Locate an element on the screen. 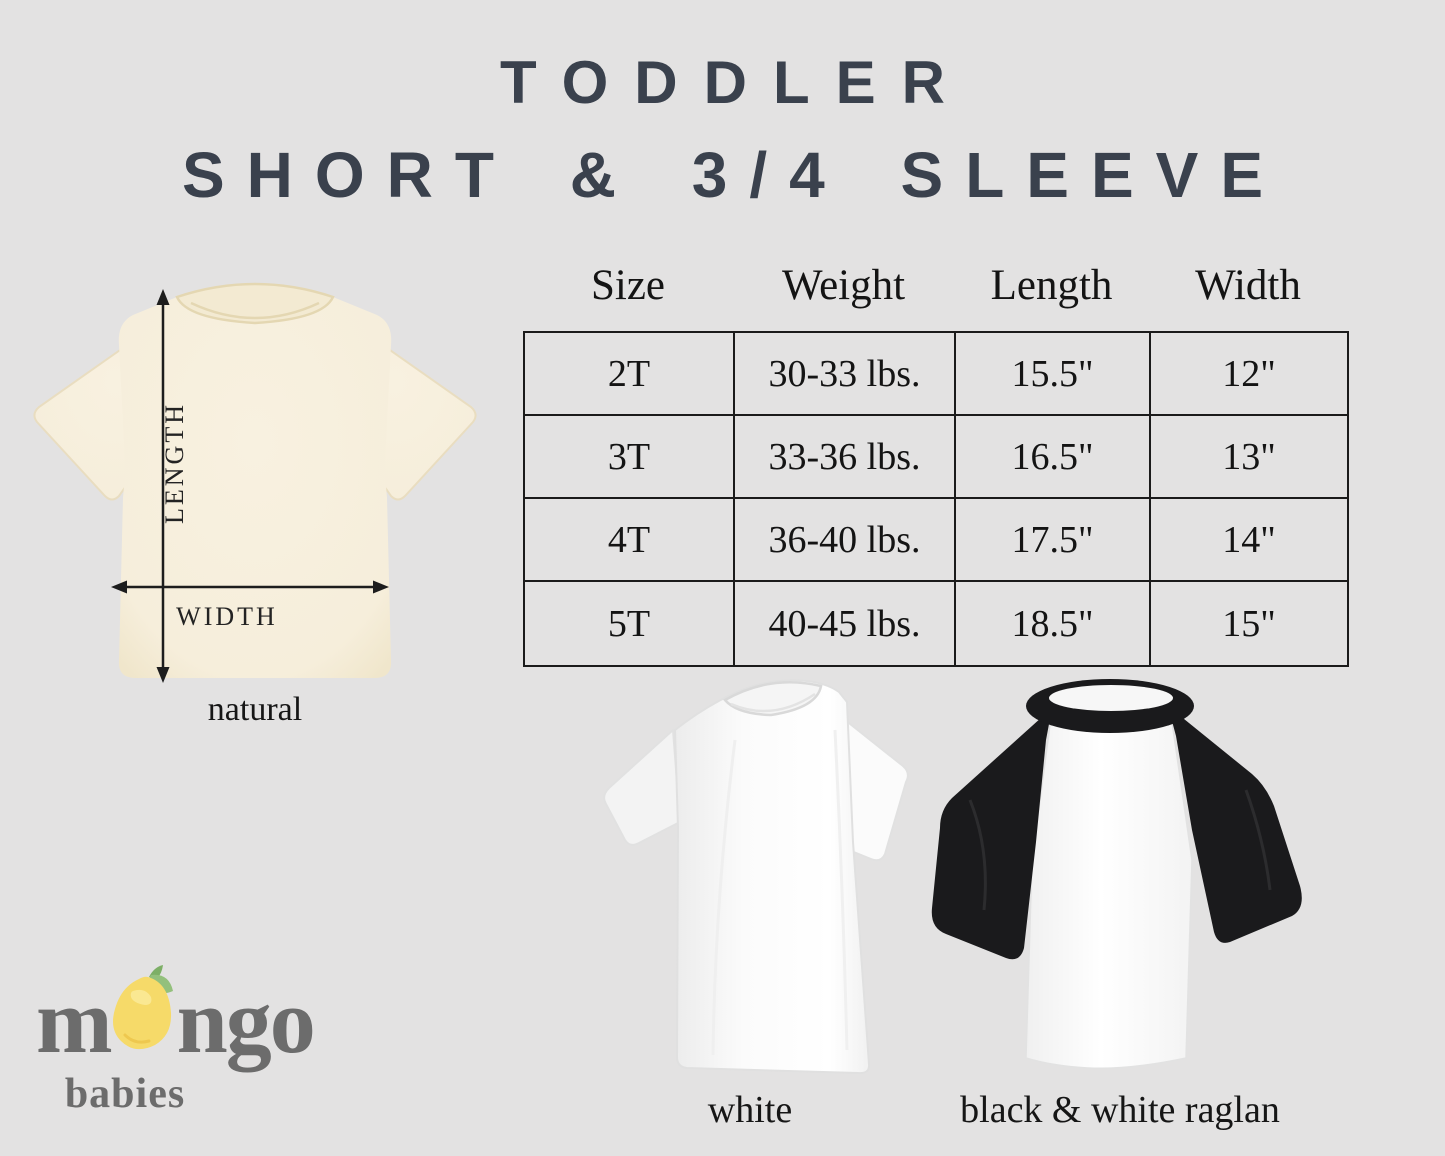  left-sleeve-black is located at coordinates (991, 834).